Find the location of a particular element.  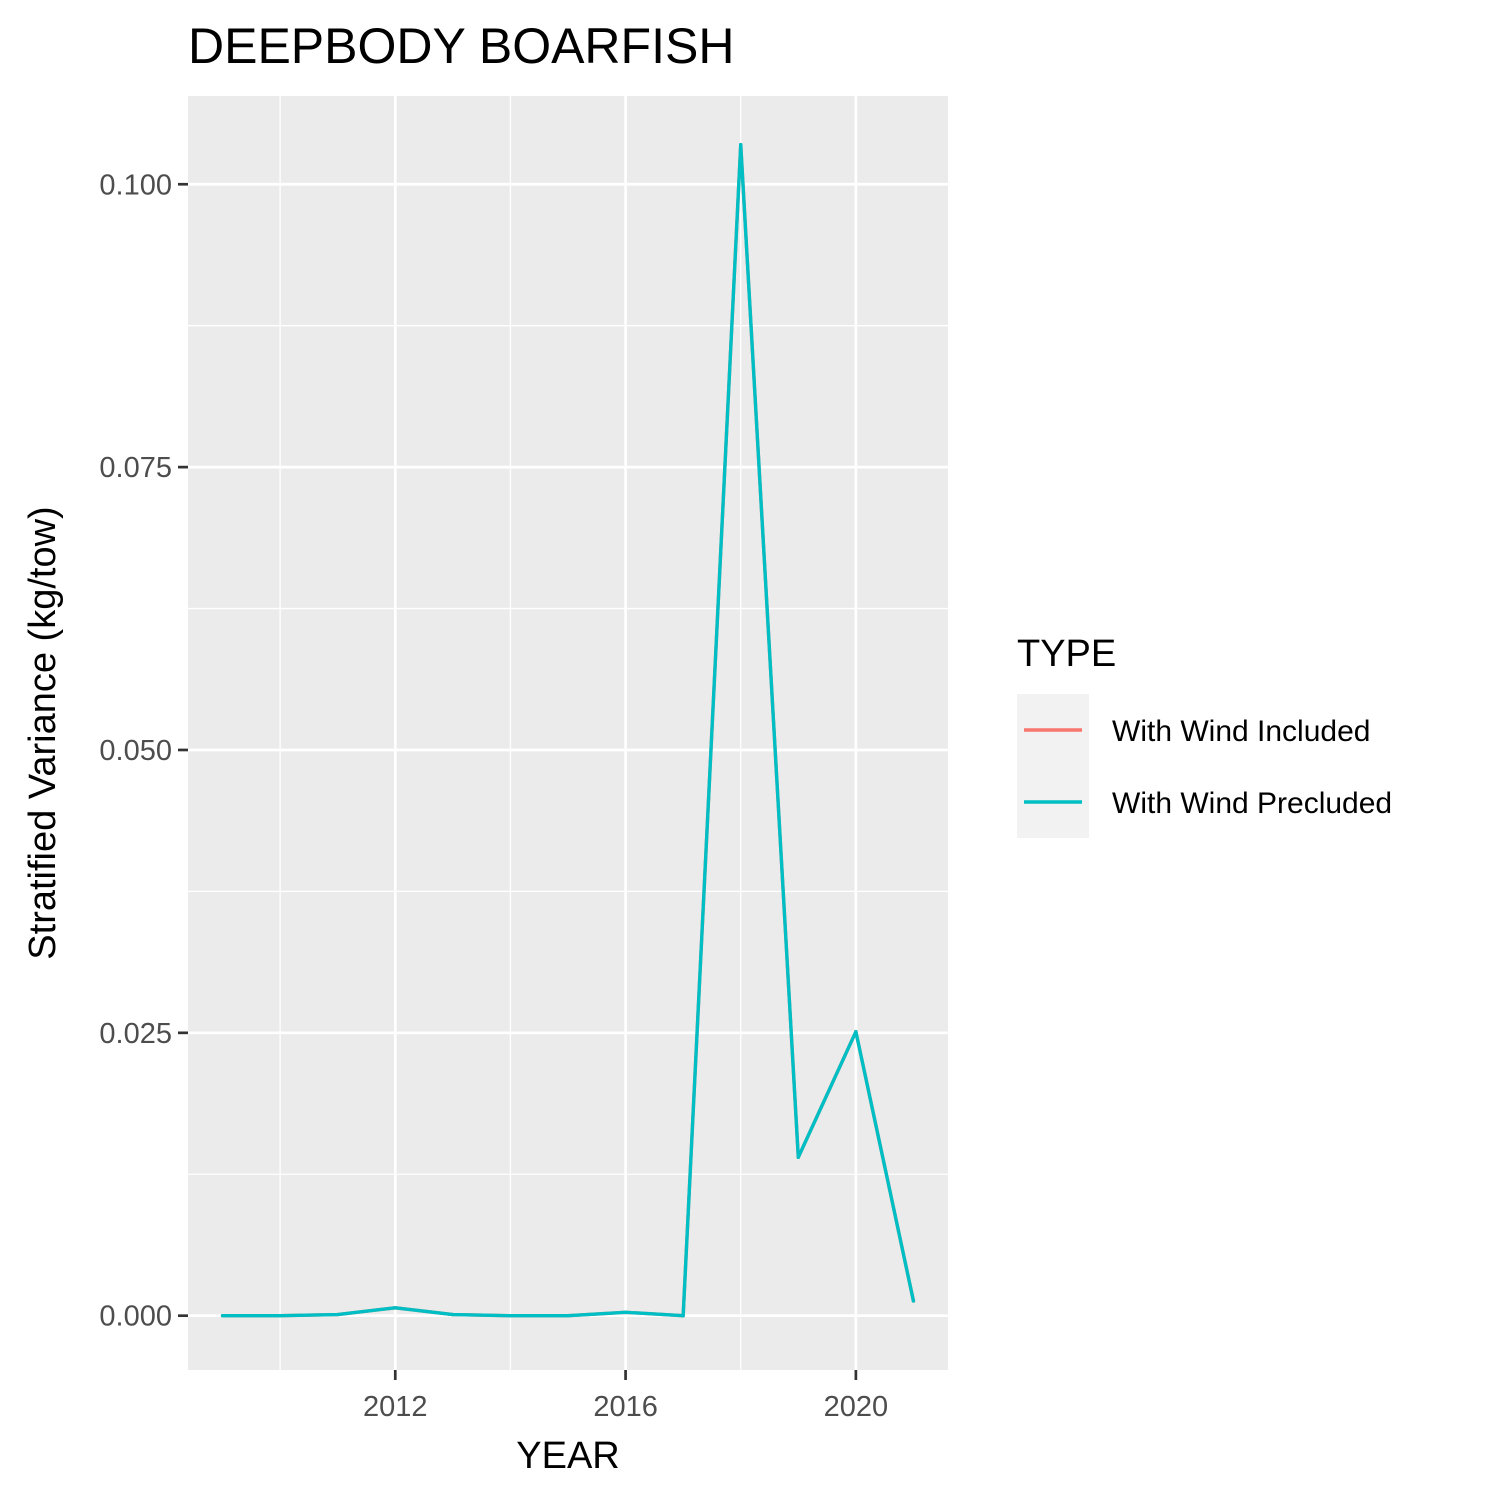

y-tick-label: 0.025 is located at coordinates (135, 1034).